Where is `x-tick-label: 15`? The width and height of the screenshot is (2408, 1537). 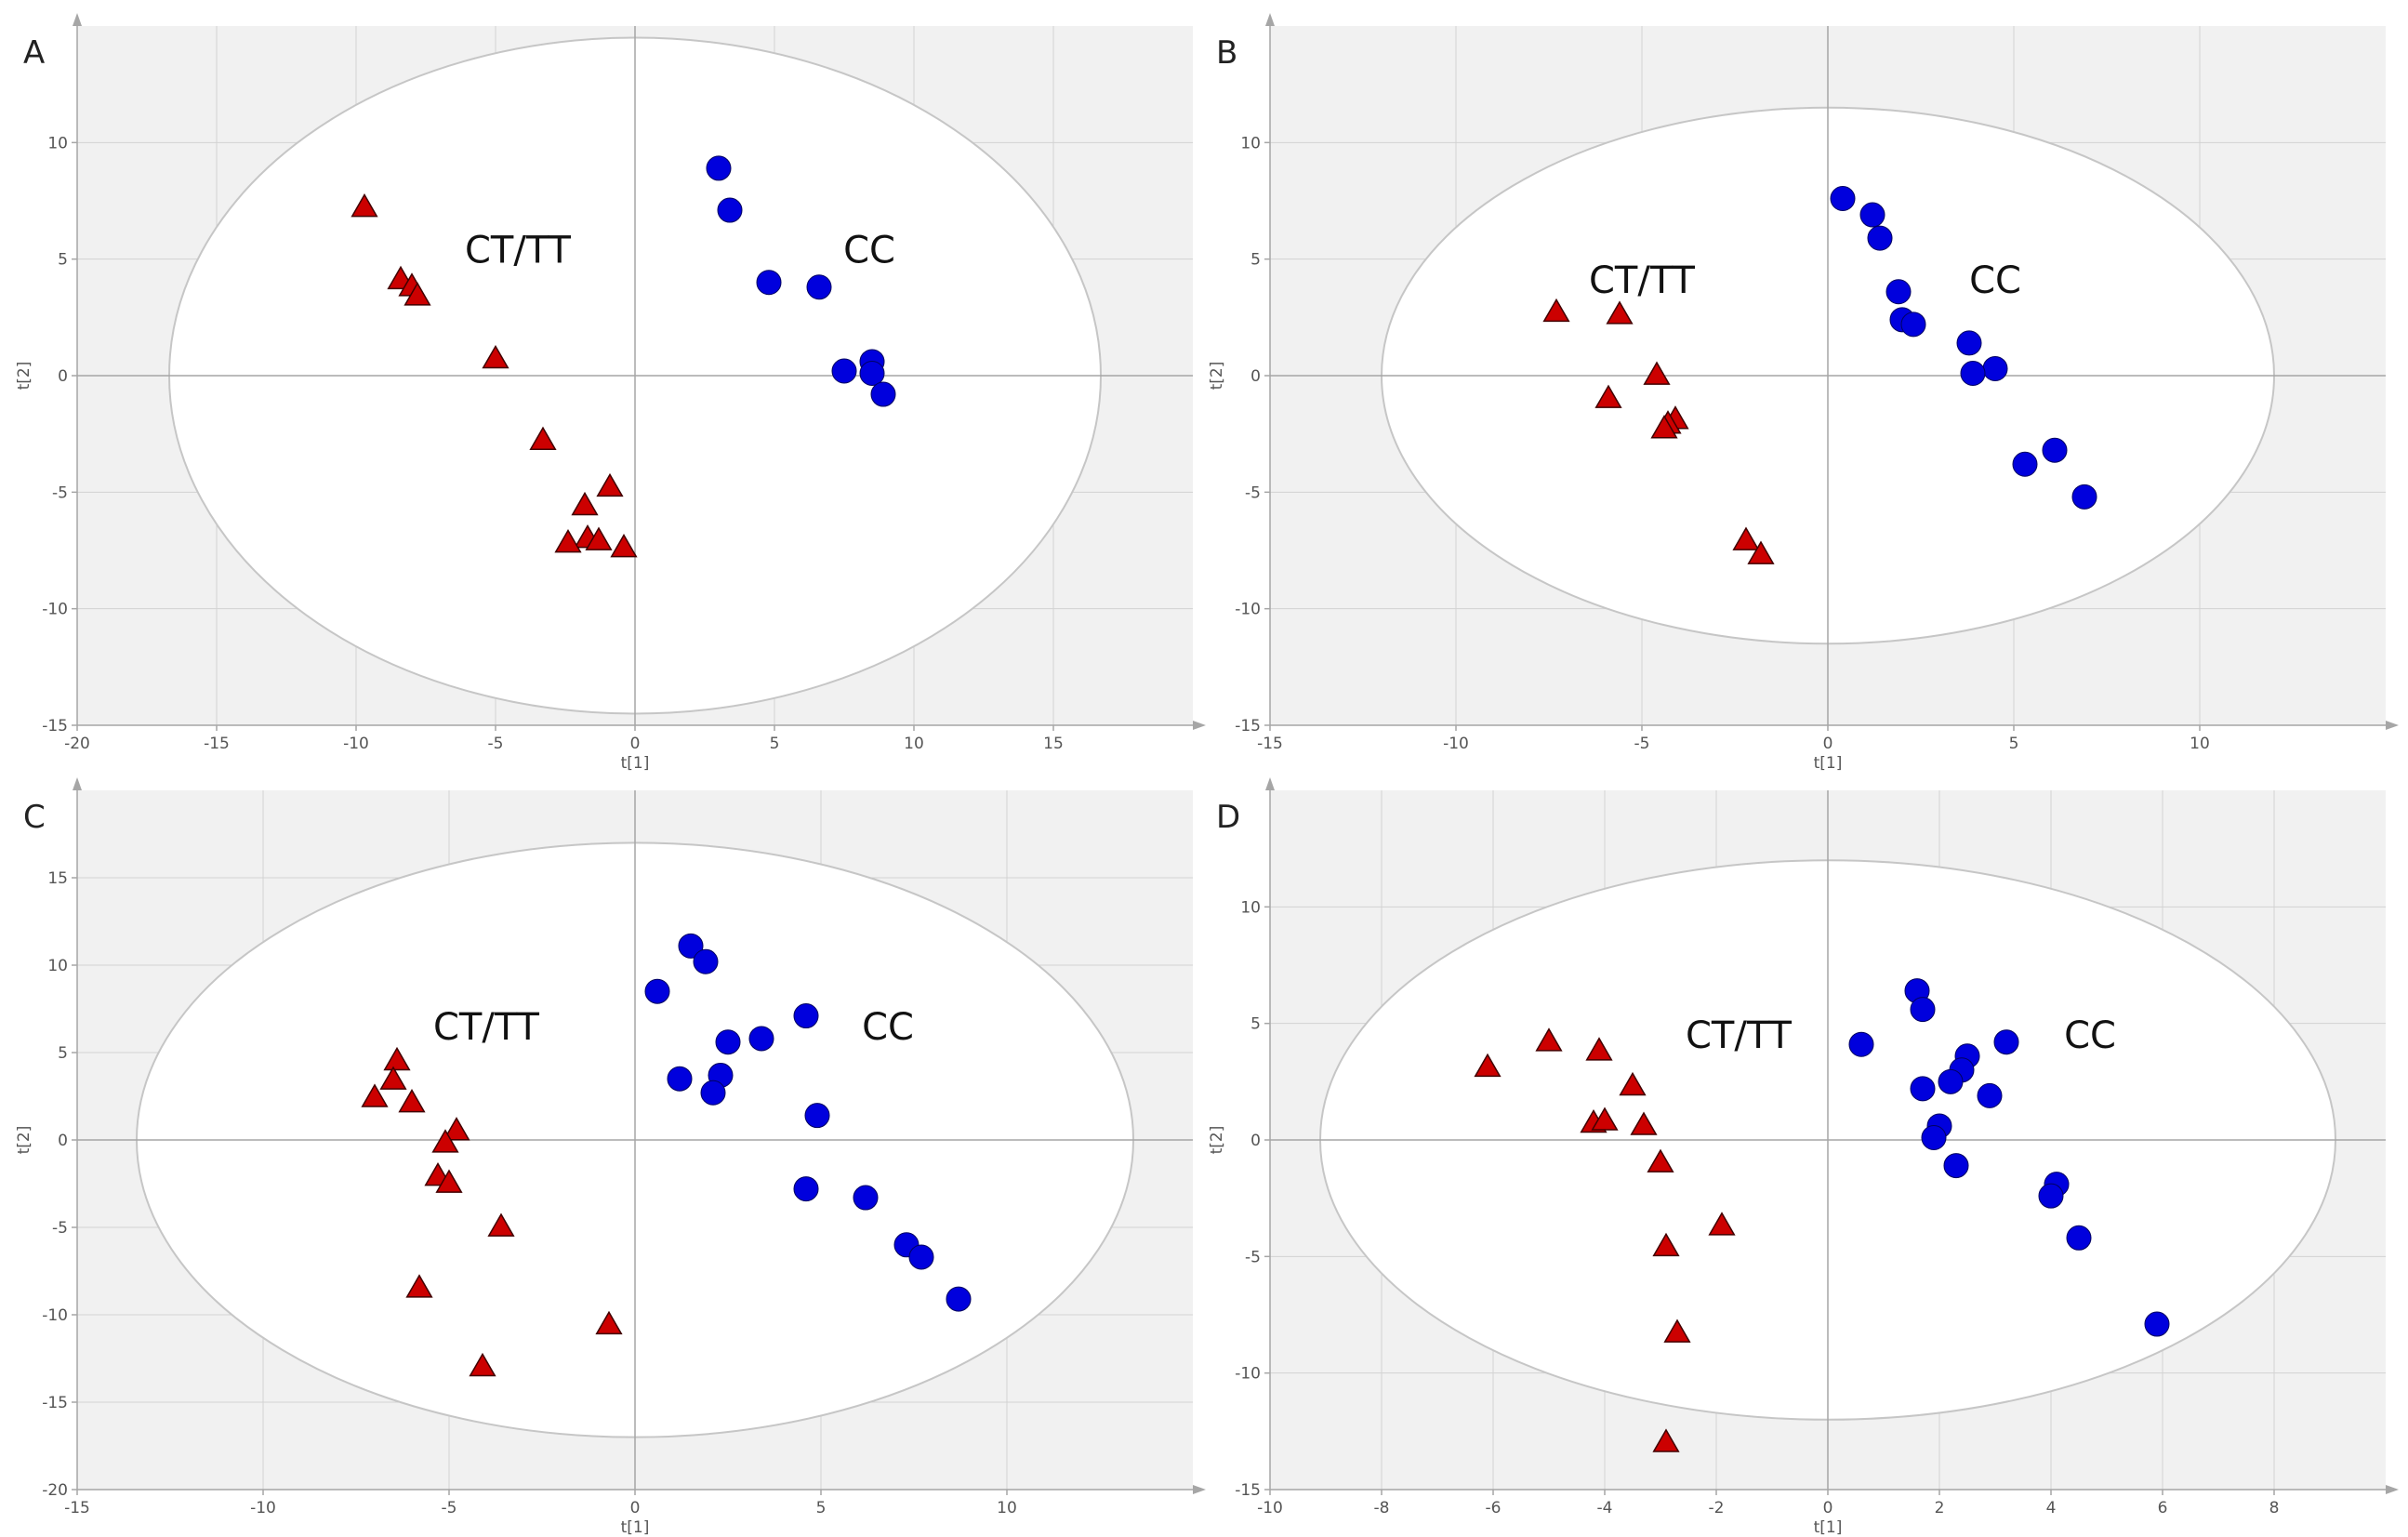 x-tick-label: 15 is located at coordinates (1053, 744).